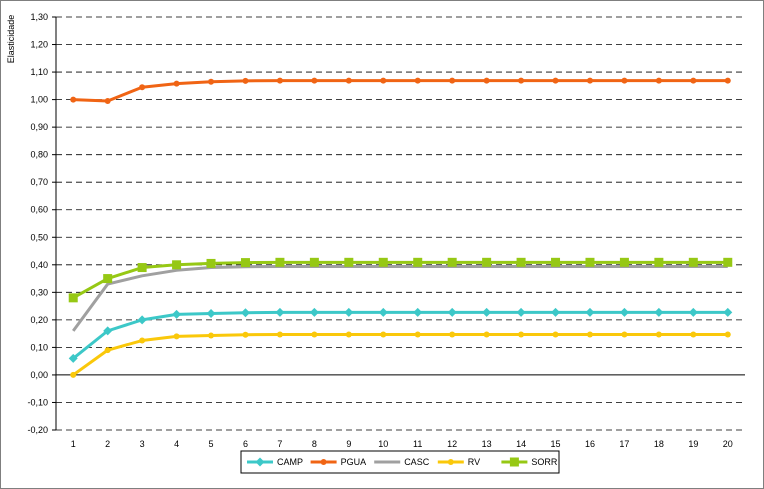  What do you see at coordinates (211, 444) in the screenshot?
I see `x-tick-label: 5` at bounding box center [211, 444].